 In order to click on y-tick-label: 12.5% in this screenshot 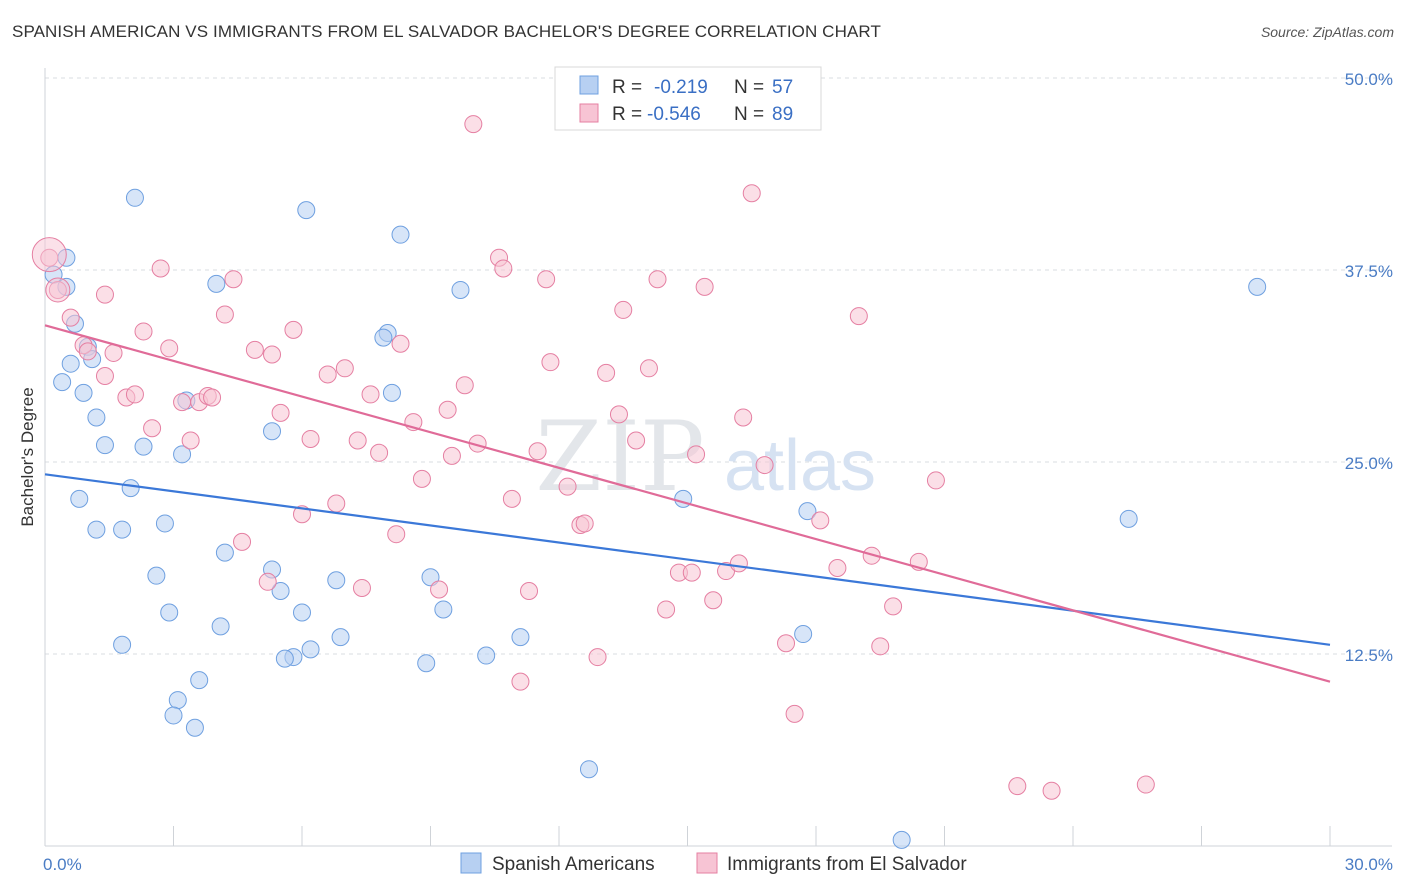, I will do `click(1369, 655)`.